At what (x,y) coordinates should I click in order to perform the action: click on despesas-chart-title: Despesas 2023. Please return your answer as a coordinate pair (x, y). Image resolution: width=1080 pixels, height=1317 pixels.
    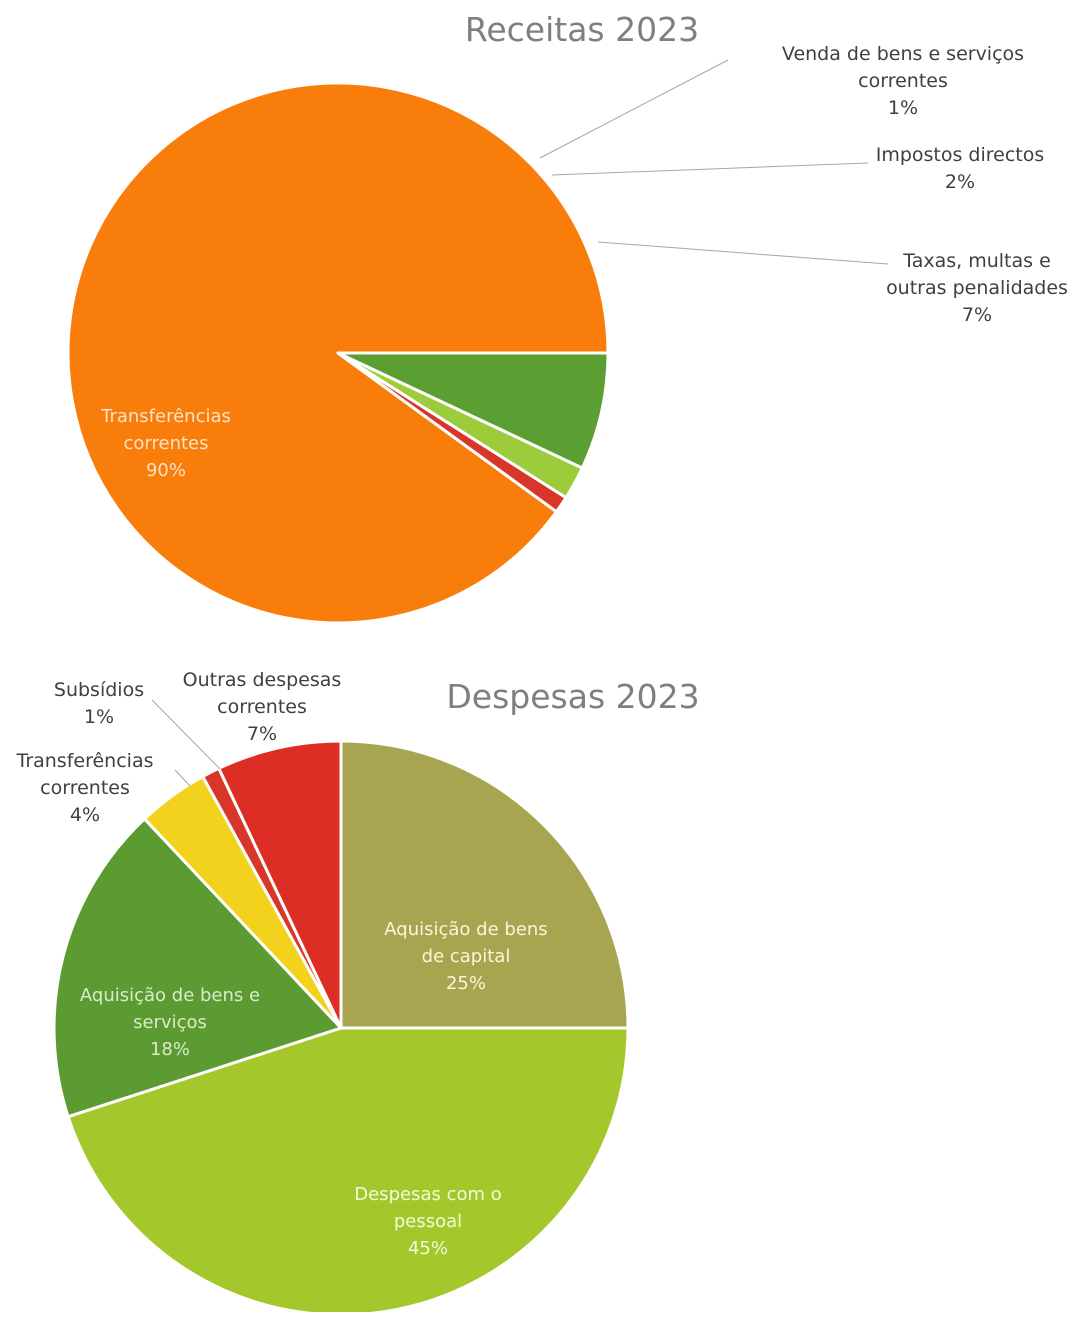
    Looking at the image, I should click on (572, 696).